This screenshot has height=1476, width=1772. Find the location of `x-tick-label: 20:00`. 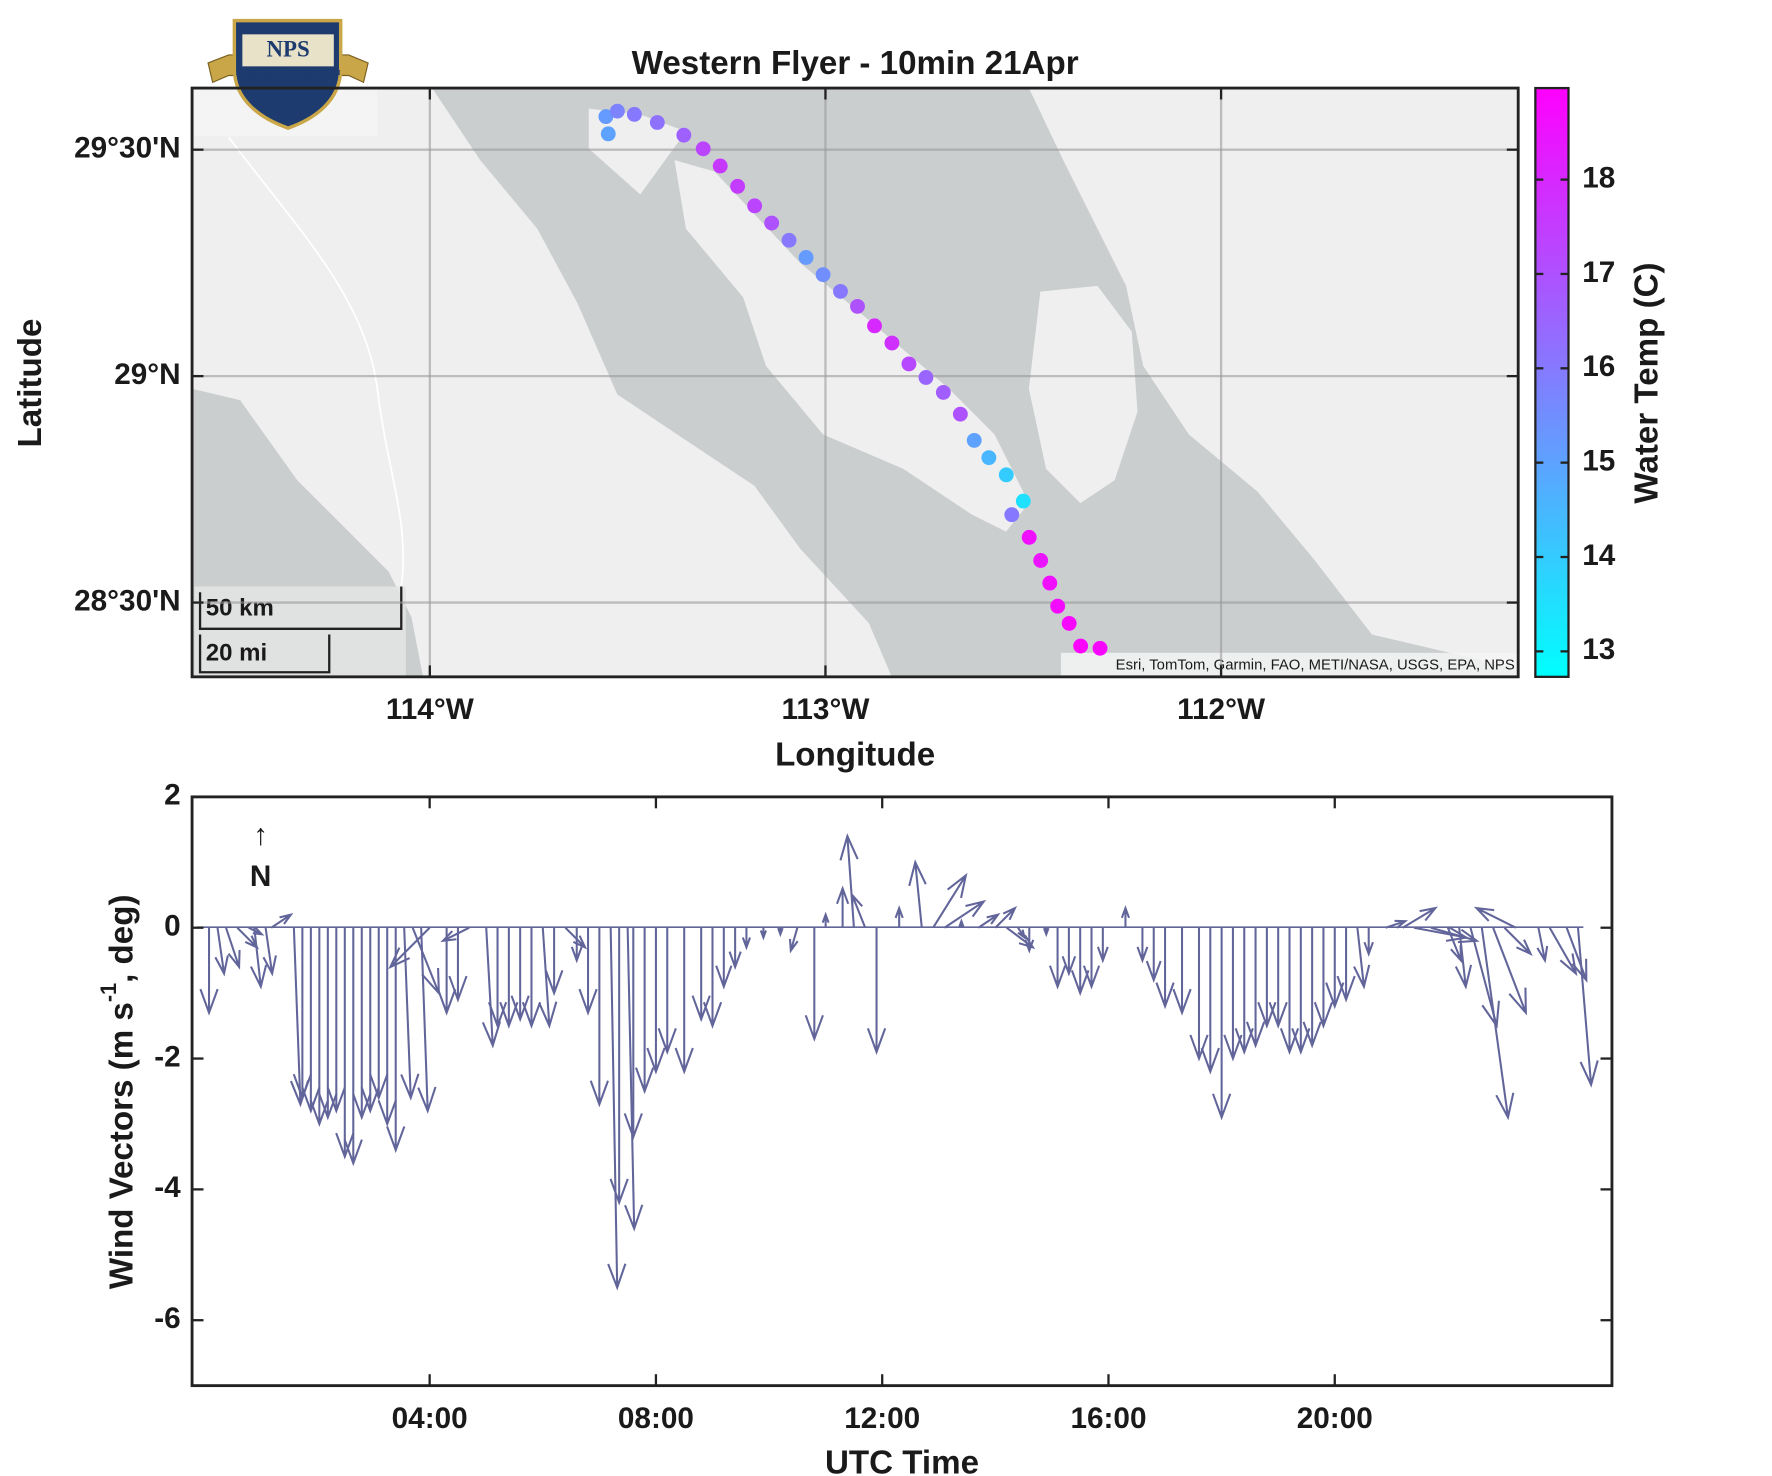

x-tick-label: 20:00 is located at coordinates (1335, 1418).